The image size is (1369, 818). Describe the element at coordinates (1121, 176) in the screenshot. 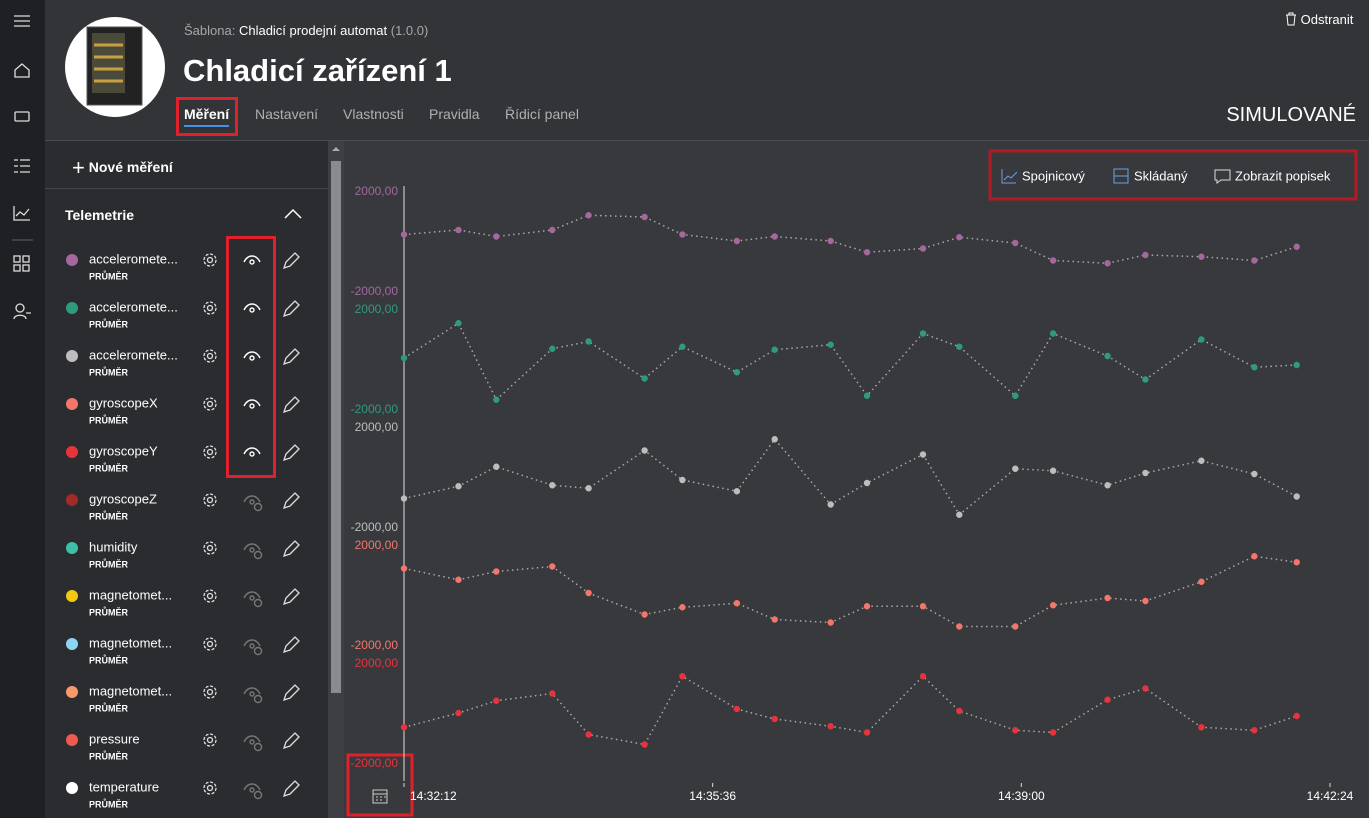

I see `stack-icon` at that location.